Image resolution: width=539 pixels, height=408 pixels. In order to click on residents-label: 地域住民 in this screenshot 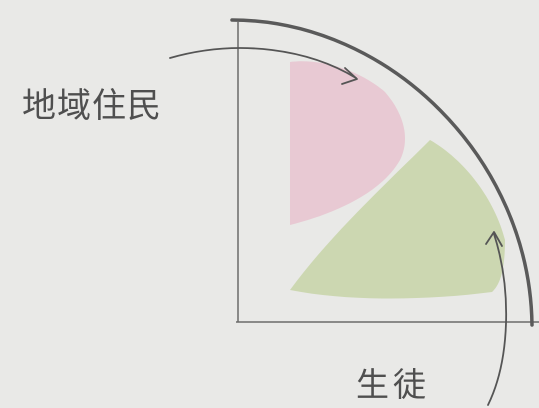, I will do `click(92, 106)`.